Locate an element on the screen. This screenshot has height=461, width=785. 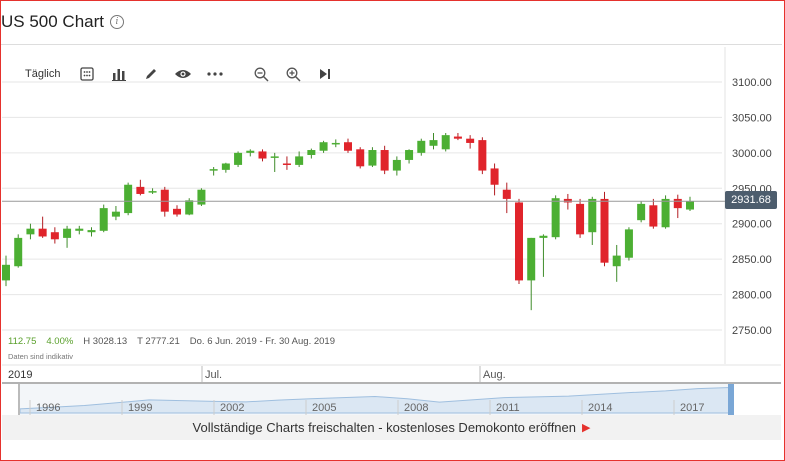
navigator-year-label: 2002 is located at coordinates (232, 408).